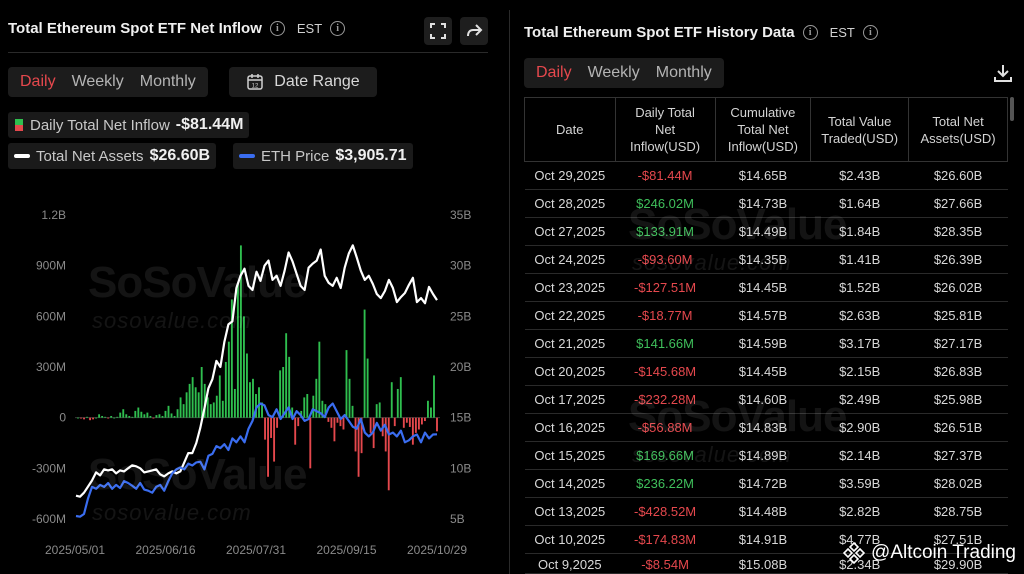 The height and width of the screenshot is (574, 1024). I want to click on cell-value-traded: $2.15B, so click(859, 371).